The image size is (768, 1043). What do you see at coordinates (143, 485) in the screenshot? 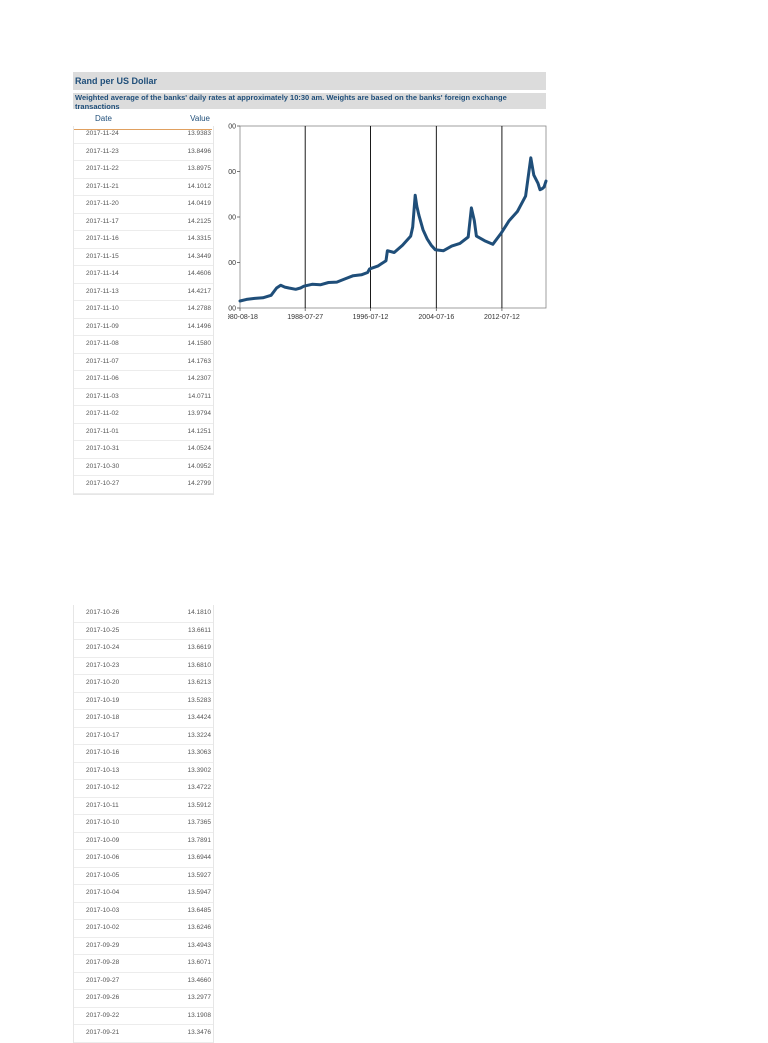
I see `table-row: 2017-10-27 14.2799` at bounding box center [143, 485].